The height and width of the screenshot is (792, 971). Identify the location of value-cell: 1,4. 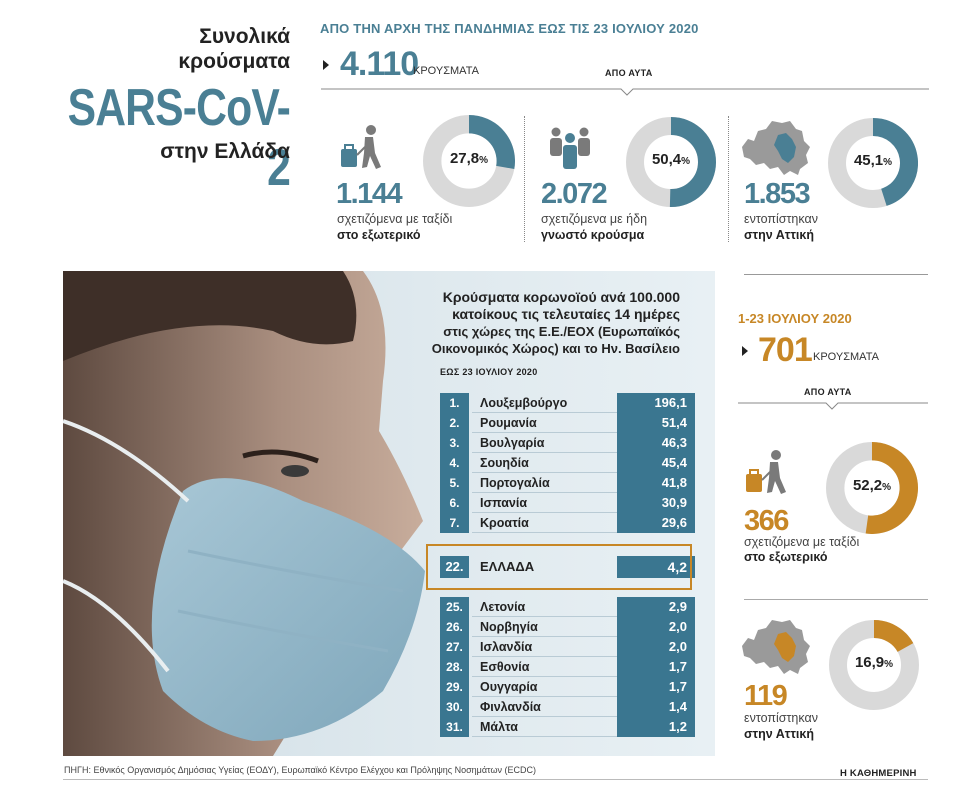
(656, 707).